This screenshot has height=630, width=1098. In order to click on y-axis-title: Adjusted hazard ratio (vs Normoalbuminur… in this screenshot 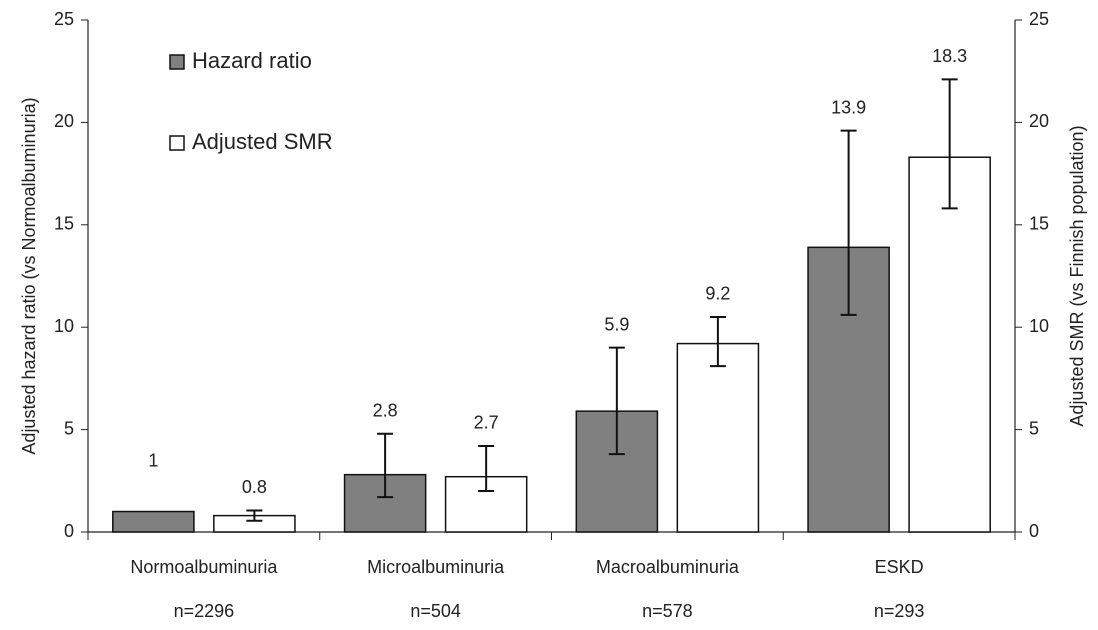, I will do `click(29, 275)`.